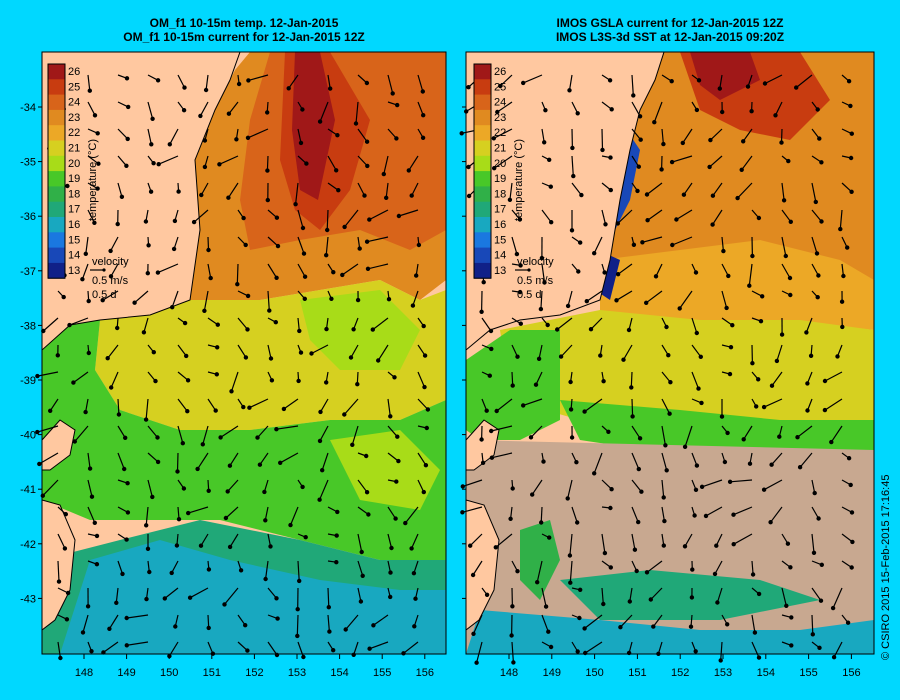 This screenshot has width=900, height=700. Describe the element at coordinates (74, 87) in the screenshot. I see `colorbar-tick-label: 25` at that location.